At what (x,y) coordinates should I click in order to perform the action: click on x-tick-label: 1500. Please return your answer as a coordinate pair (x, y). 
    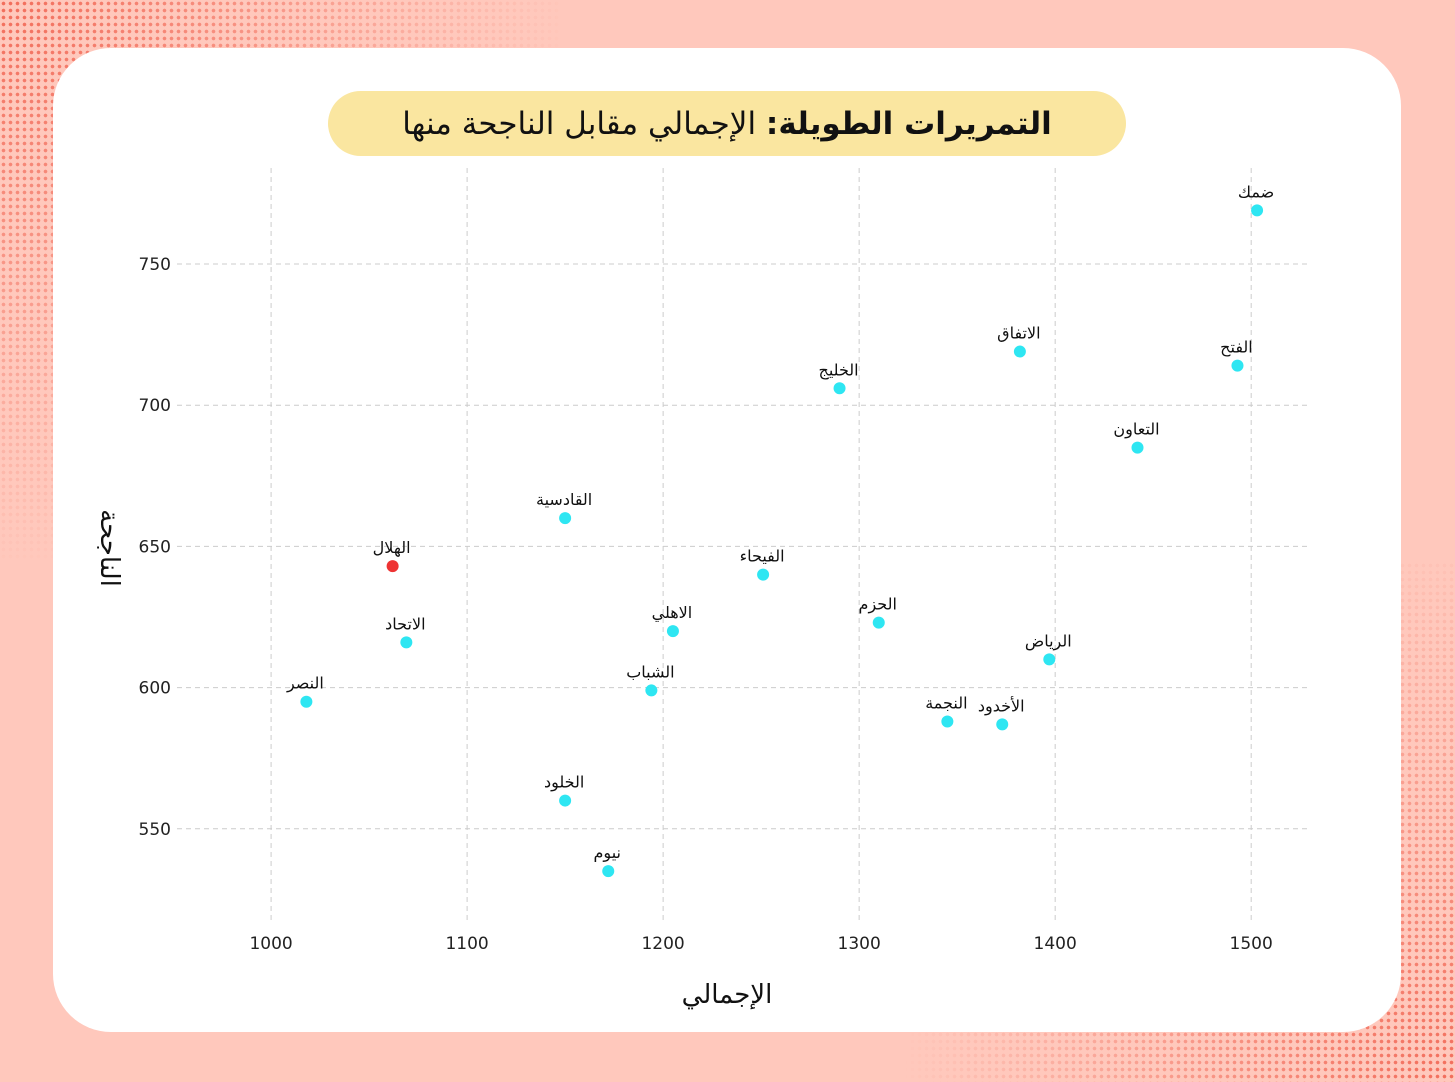
    Looking at the image, I should click on (1251, 944).